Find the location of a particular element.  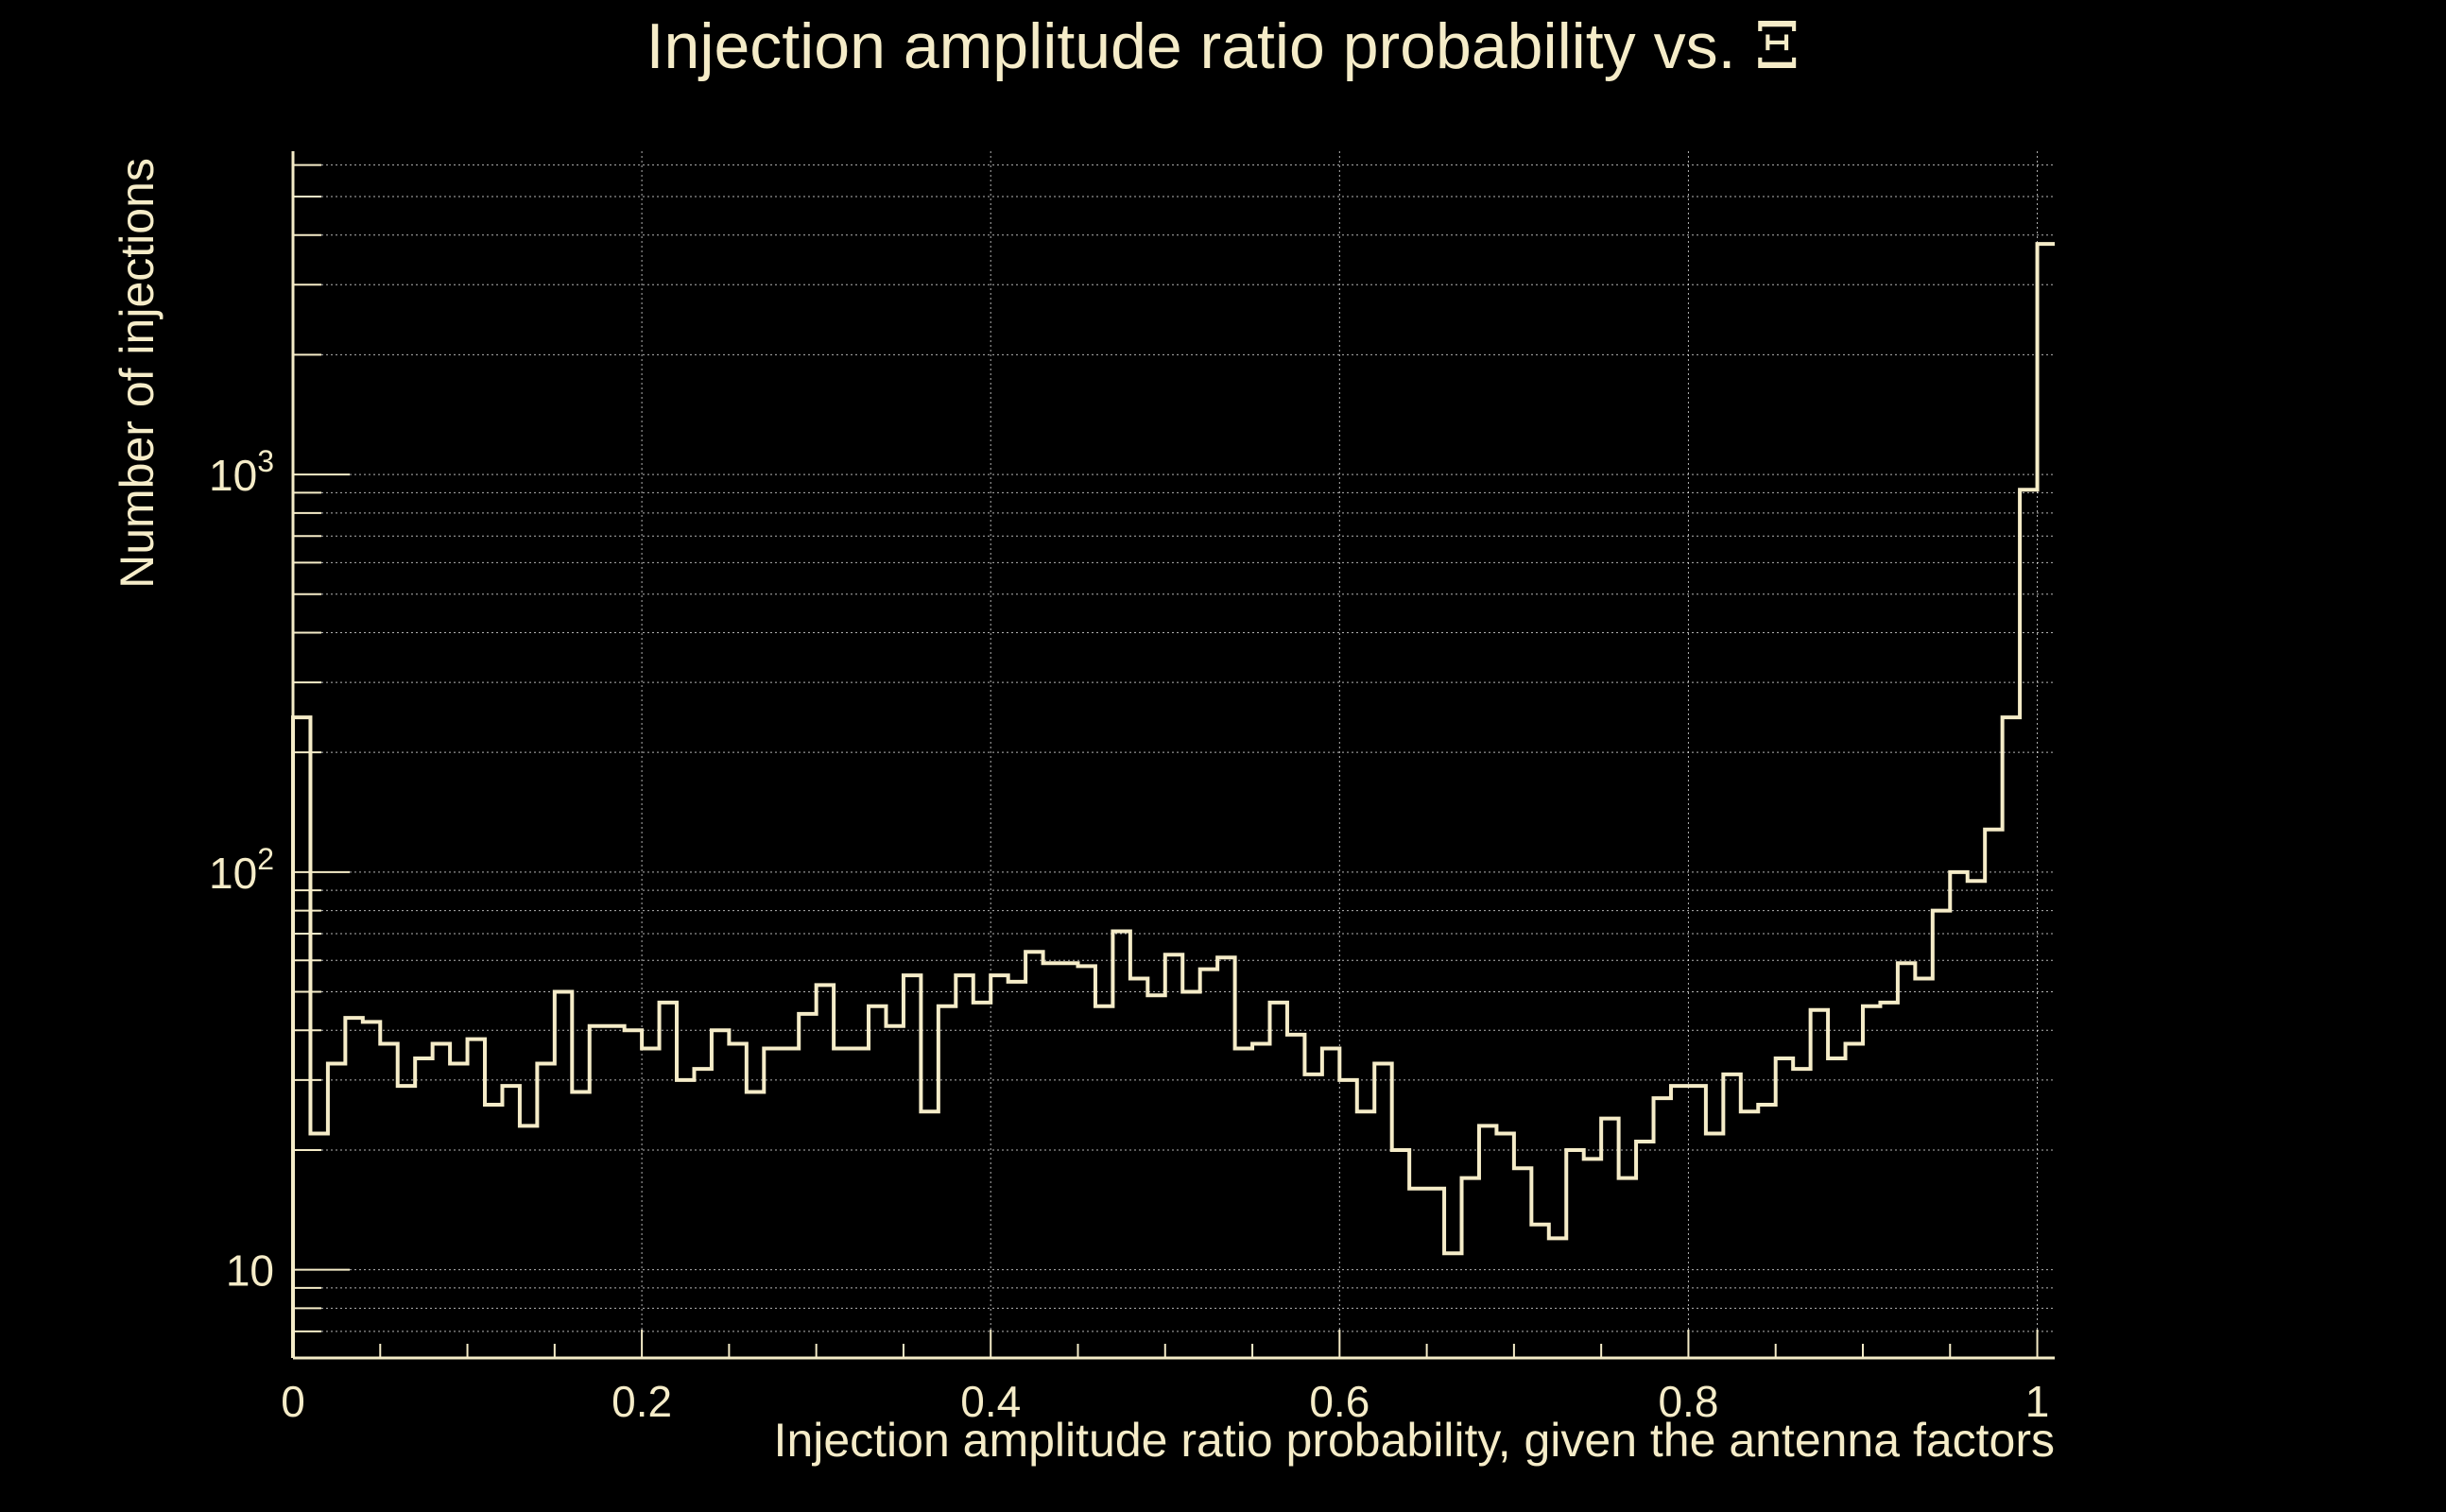

x-tick-label: 0.2 is located at coordinates (642, 1401).